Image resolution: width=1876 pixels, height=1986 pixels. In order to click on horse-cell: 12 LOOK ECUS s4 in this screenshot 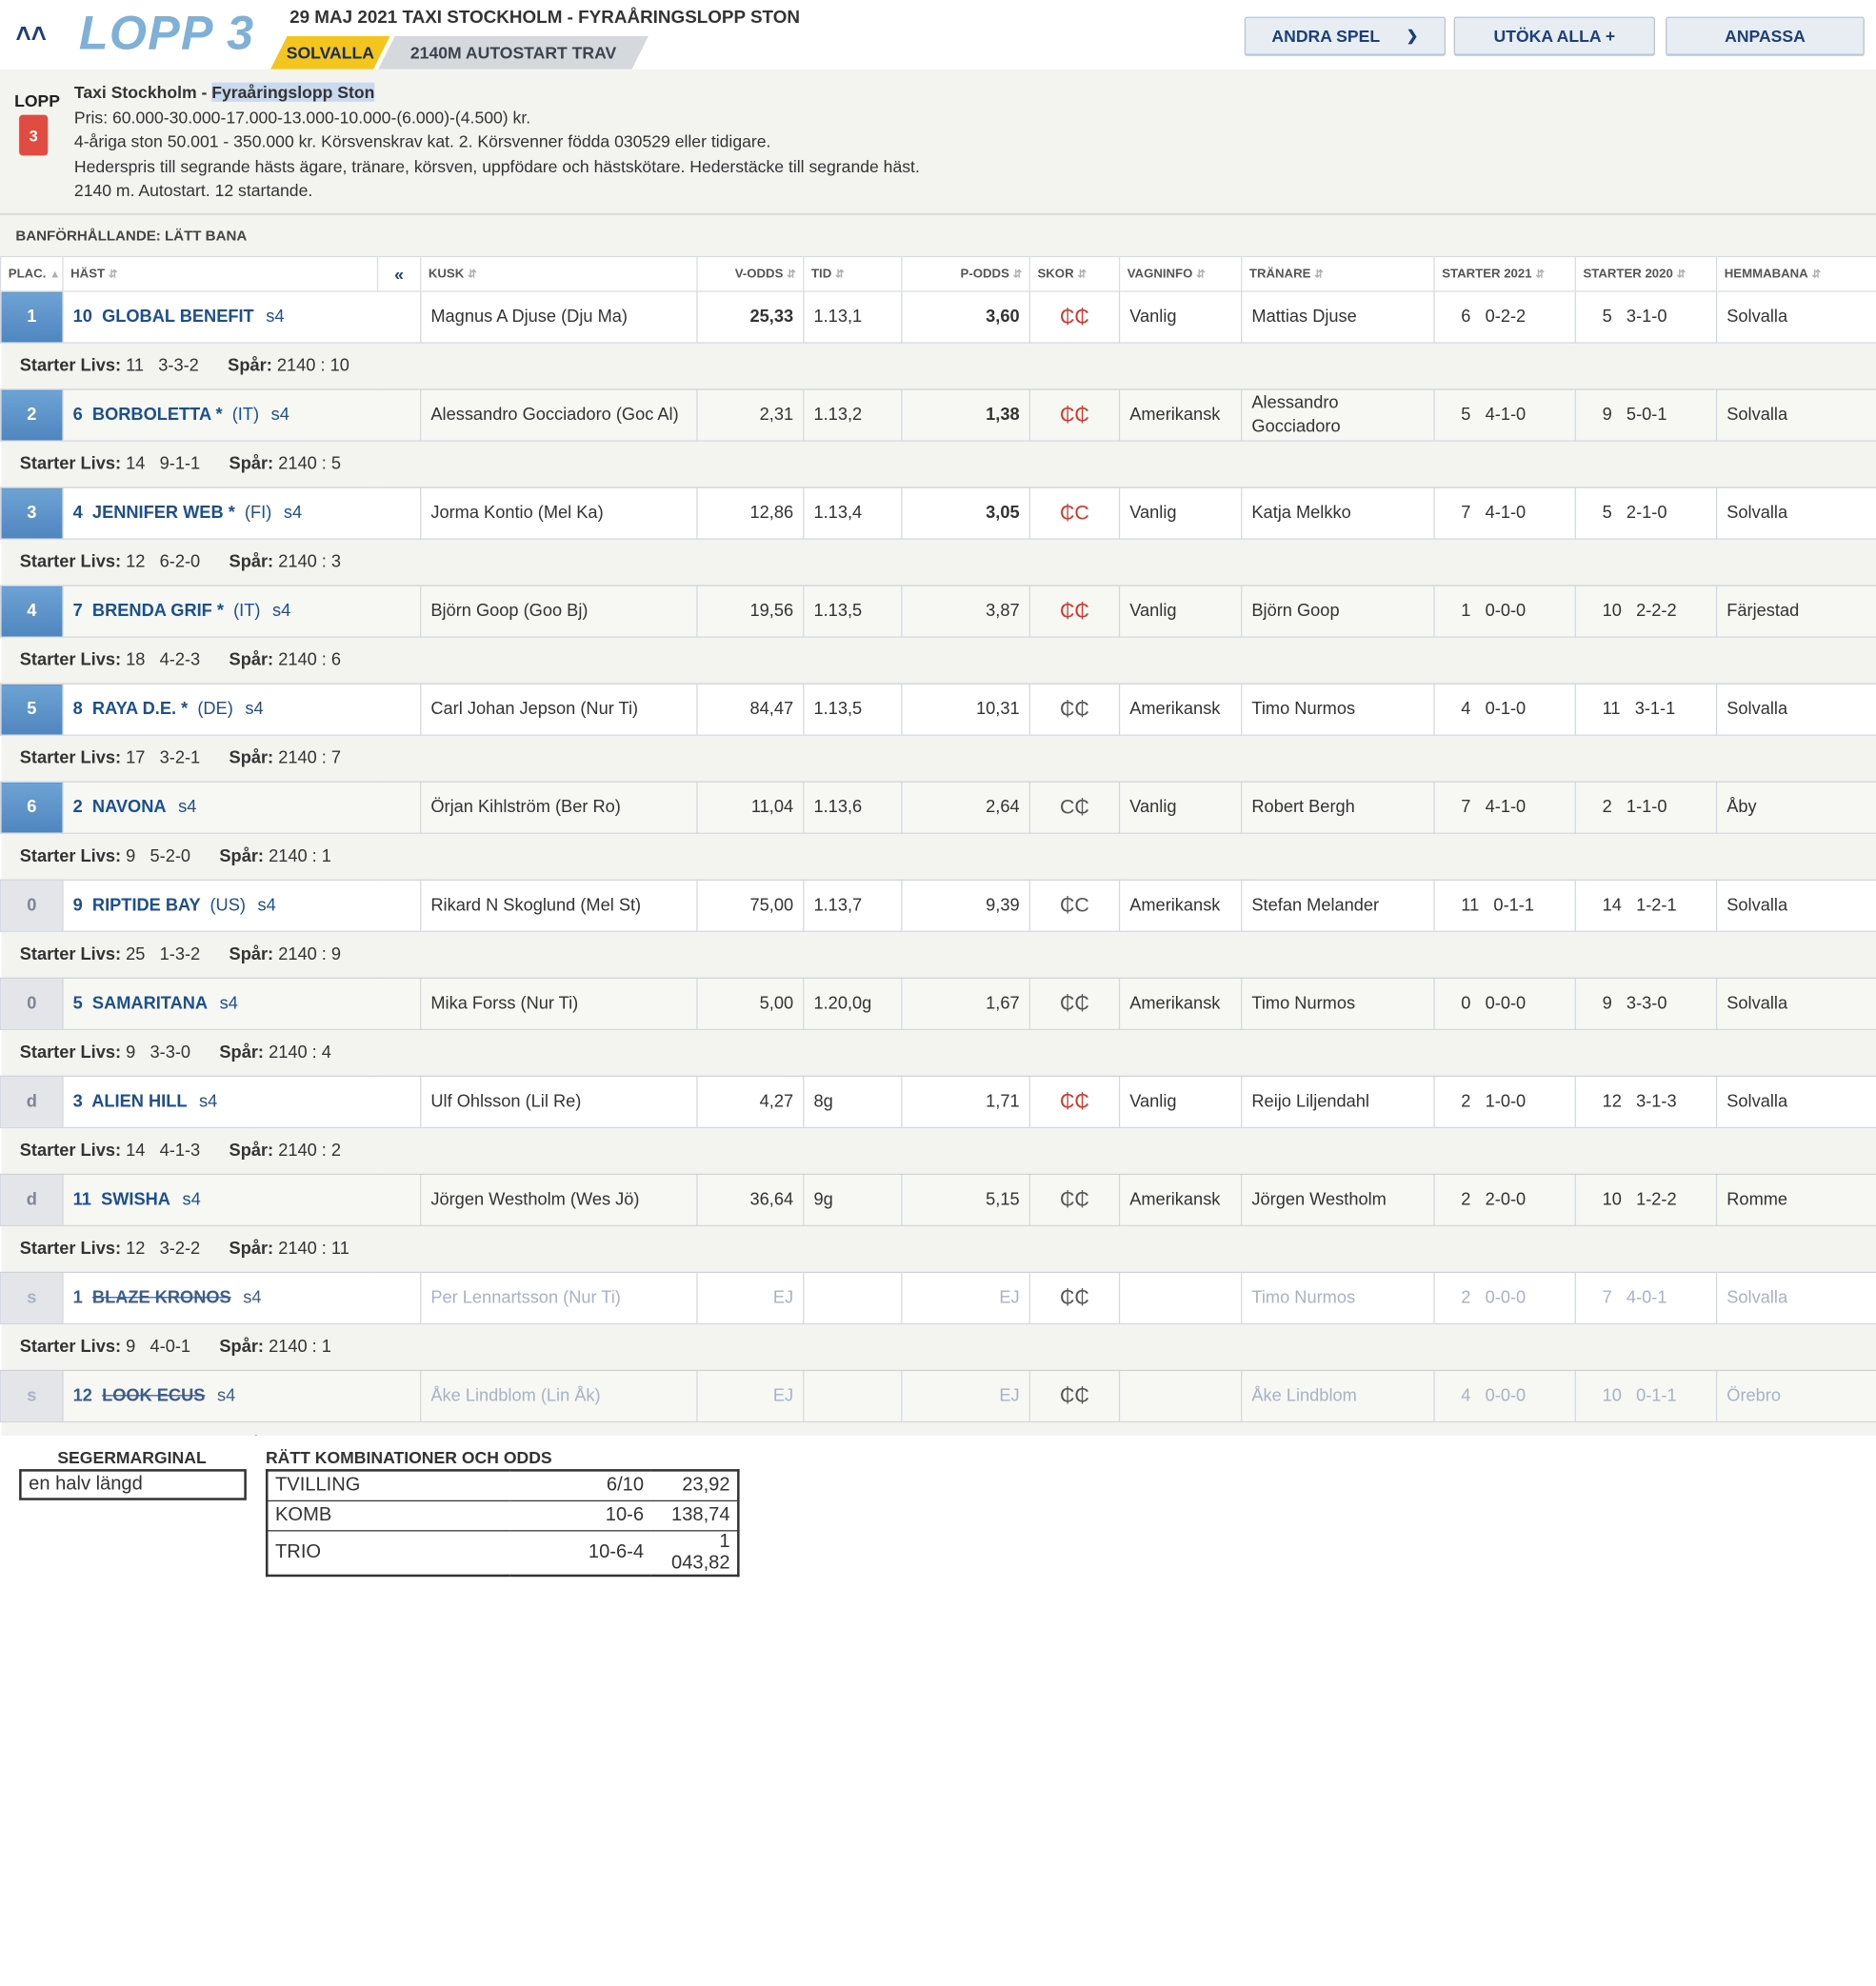, I will do `click(242, 1396)`.